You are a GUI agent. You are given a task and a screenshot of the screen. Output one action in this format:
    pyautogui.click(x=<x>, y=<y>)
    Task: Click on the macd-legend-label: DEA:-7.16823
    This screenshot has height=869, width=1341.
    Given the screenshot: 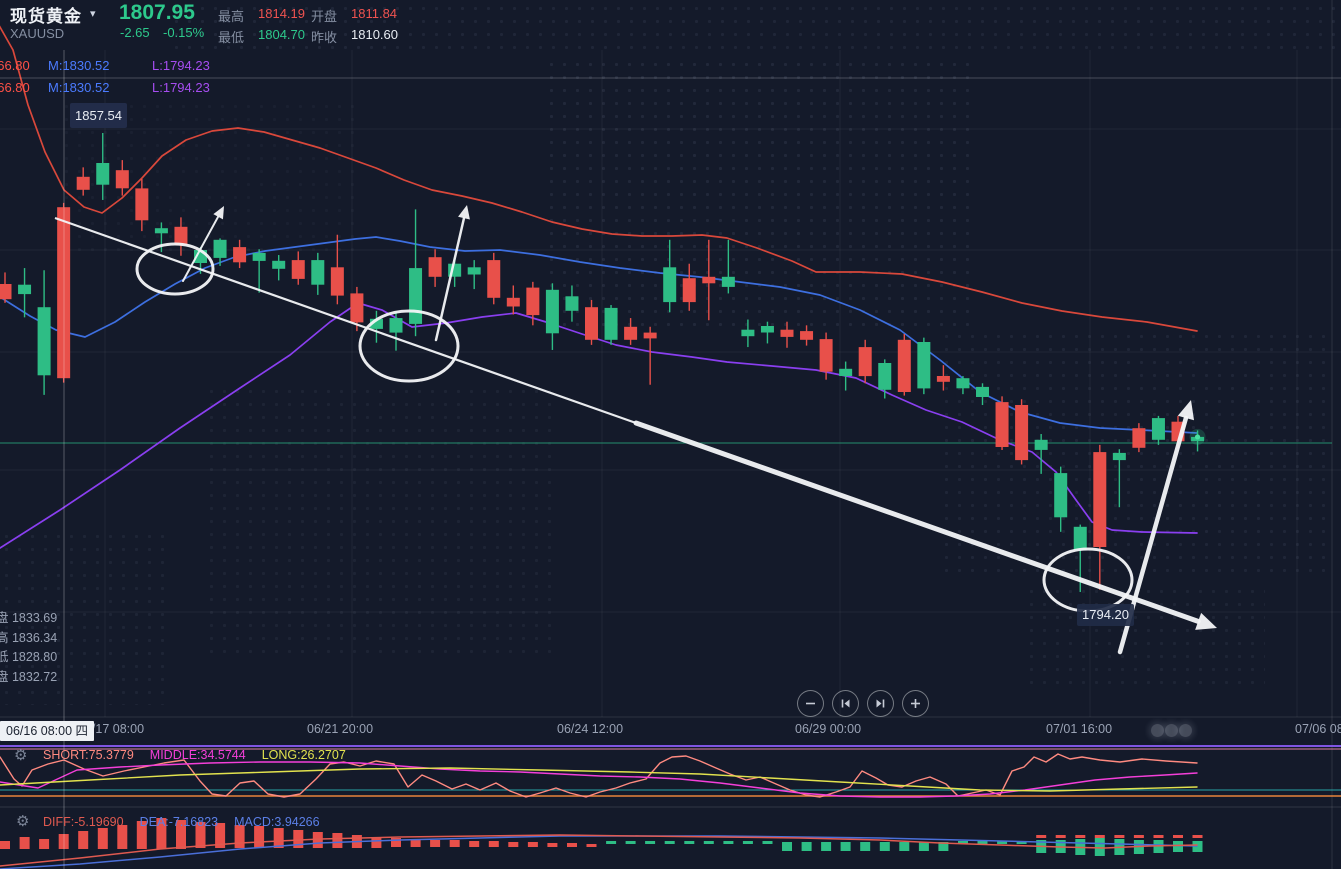 What is the action you would take?
    pyautogui.click(x=179, y=822)
    